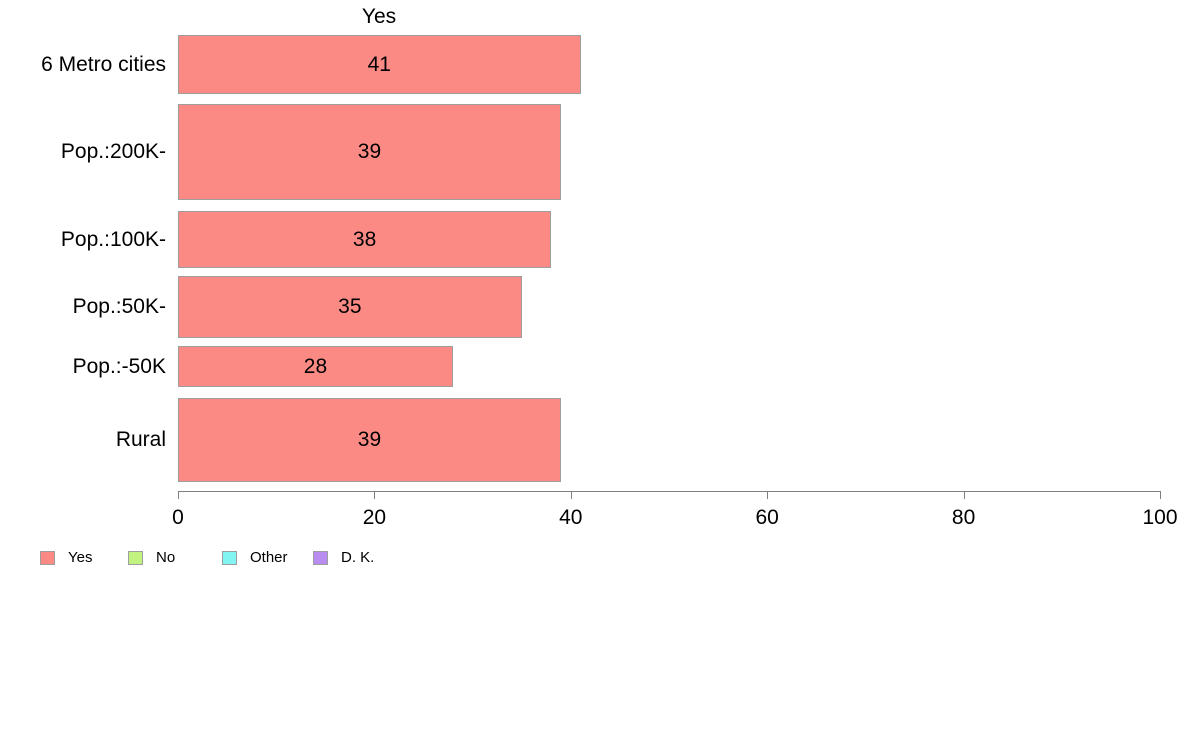  I want to click on x-axis-tick-label: 40, so click(571, 517).